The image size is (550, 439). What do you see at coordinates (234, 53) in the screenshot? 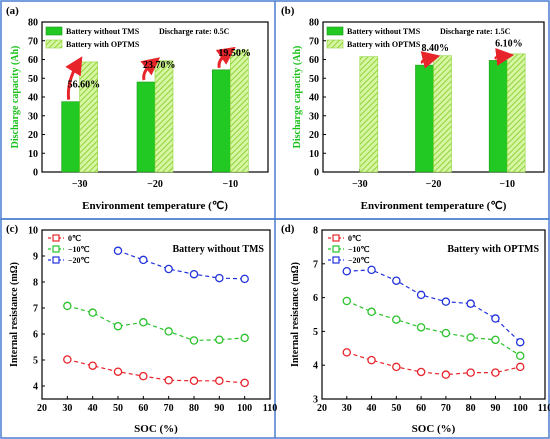
I see `increase-annotation: 19.50%` at bounding box center [234, 53].